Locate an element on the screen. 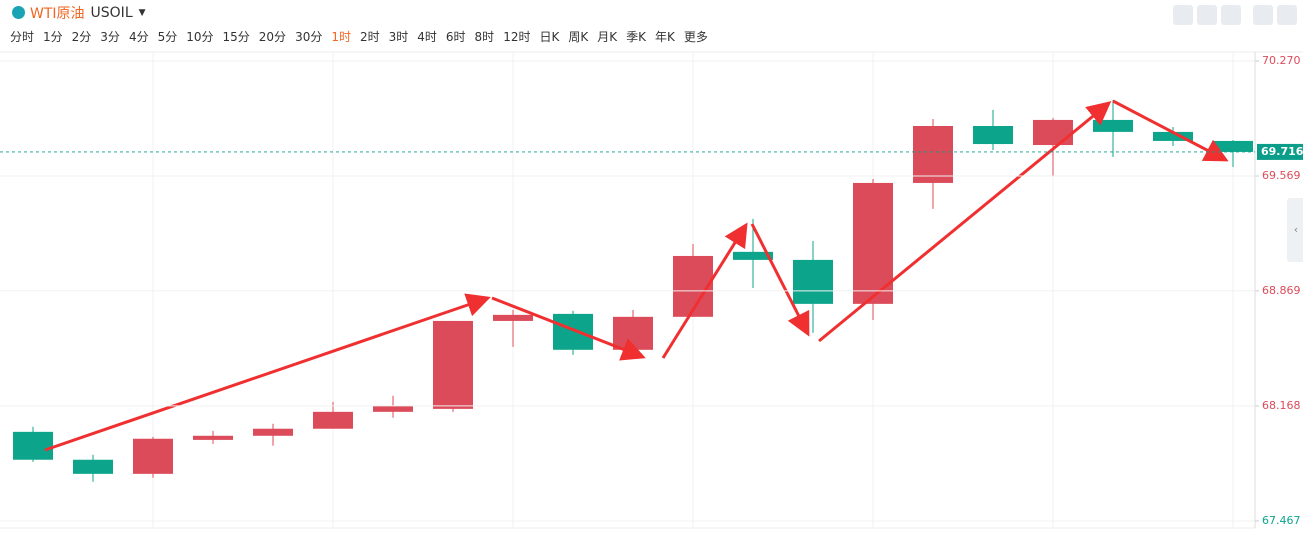  interval-option: 更多 is located at coordinates (695, 37).